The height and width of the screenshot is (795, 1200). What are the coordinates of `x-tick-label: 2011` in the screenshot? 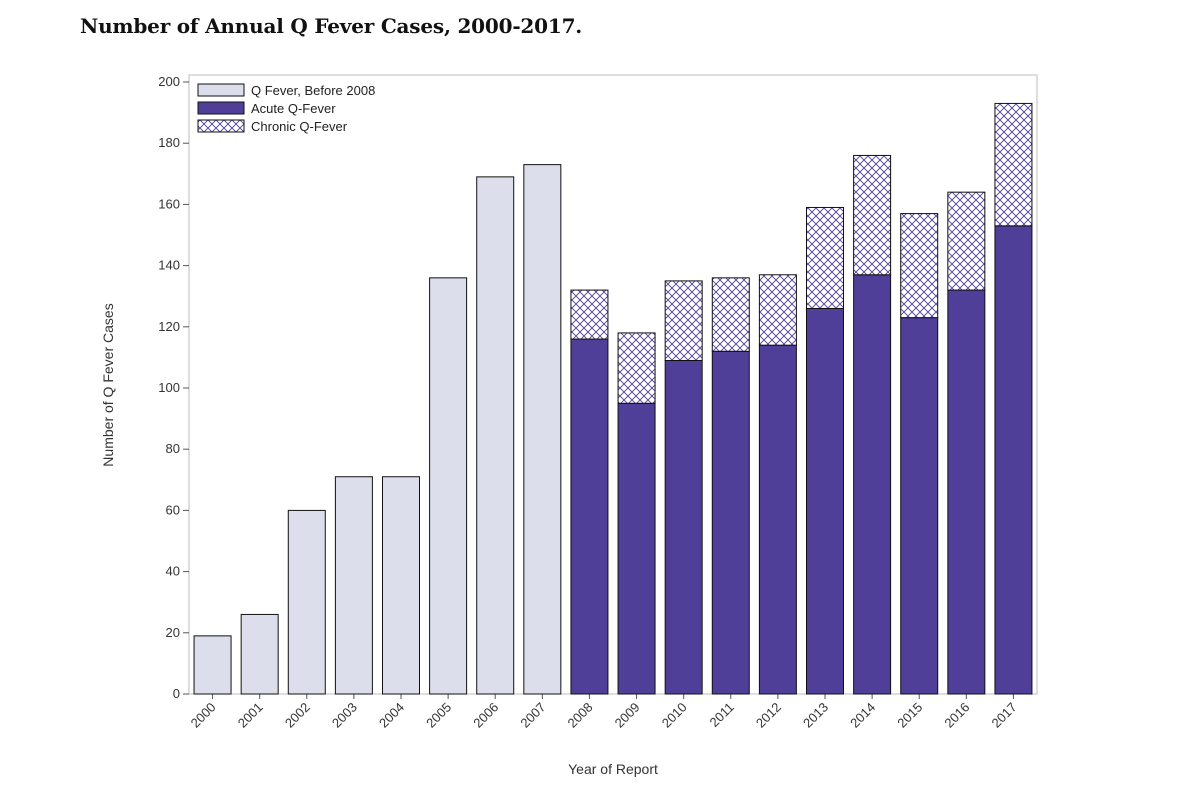 It's located at (722, 715).